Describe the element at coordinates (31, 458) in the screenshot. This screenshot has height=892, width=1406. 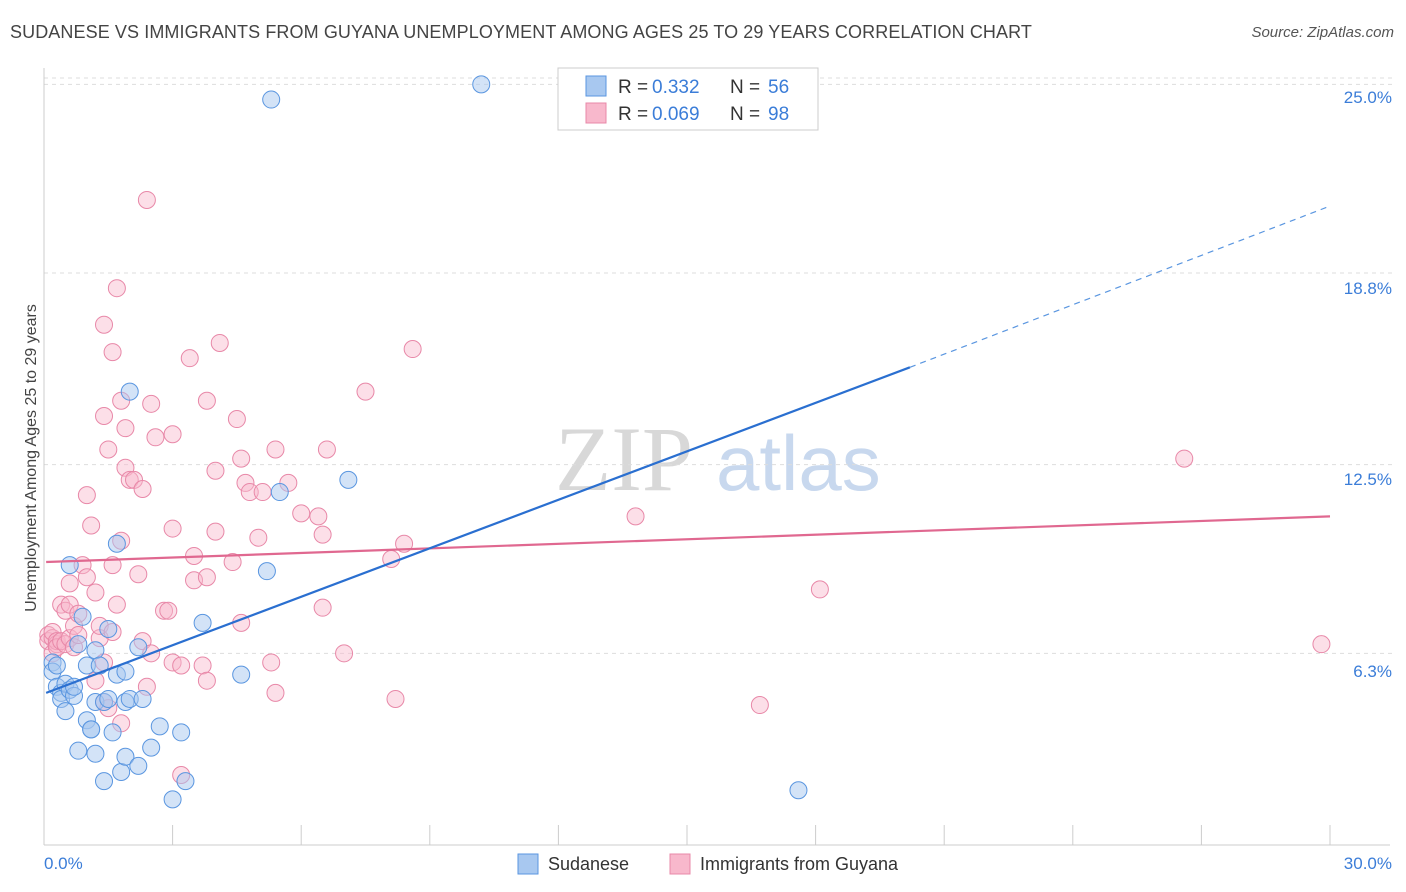
I see `y-axis-title: Unemployment Among Ages 25 to 29 years` at that location.